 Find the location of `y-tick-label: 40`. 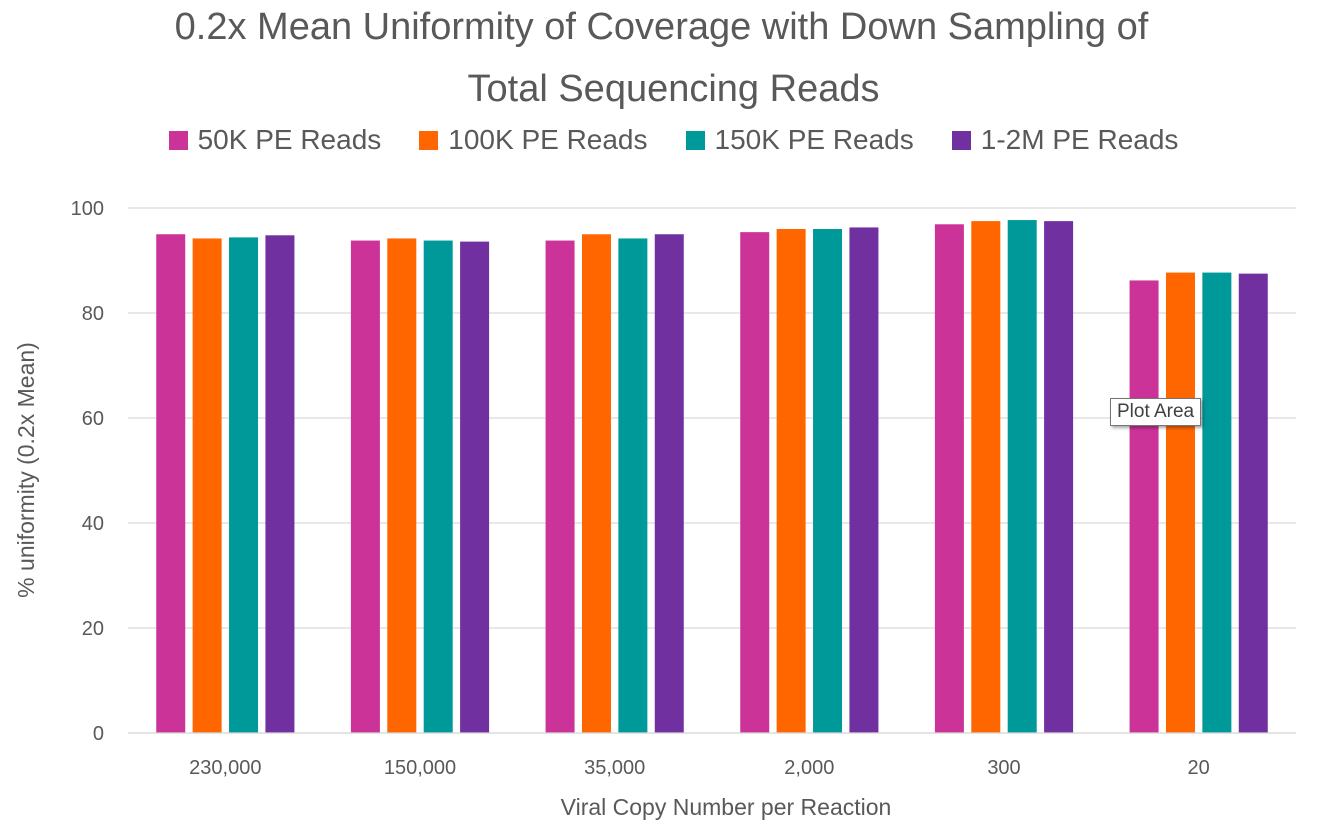

y-tick-label: 40 is located at coordinates (93, 524).